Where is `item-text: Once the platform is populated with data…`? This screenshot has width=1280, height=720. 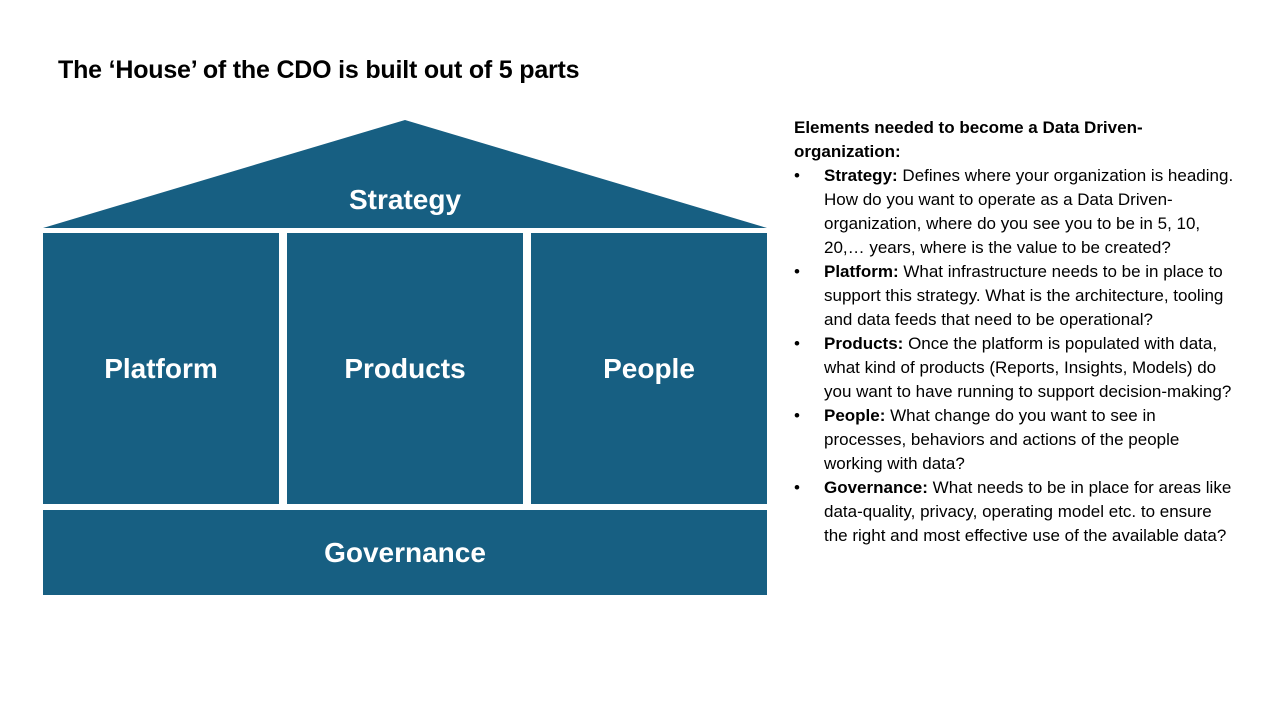 item-text: Once the platform is populated with data… is located at coordinates (1028, 367).